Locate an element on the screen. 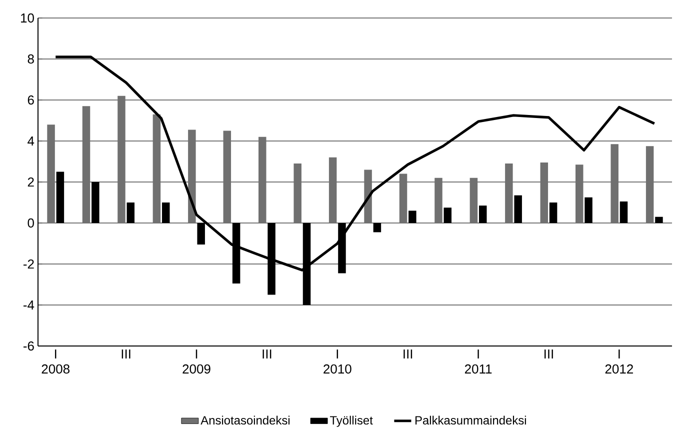 The width and height of the screenshot is (674, 434). y-tick-label: 4 is located at coordinates (31, 141).